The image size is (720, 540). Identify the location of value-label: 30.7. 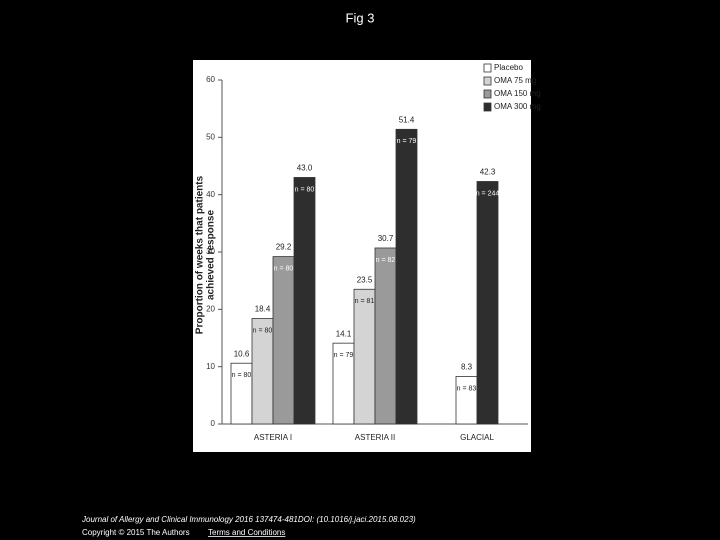
(386, 238).